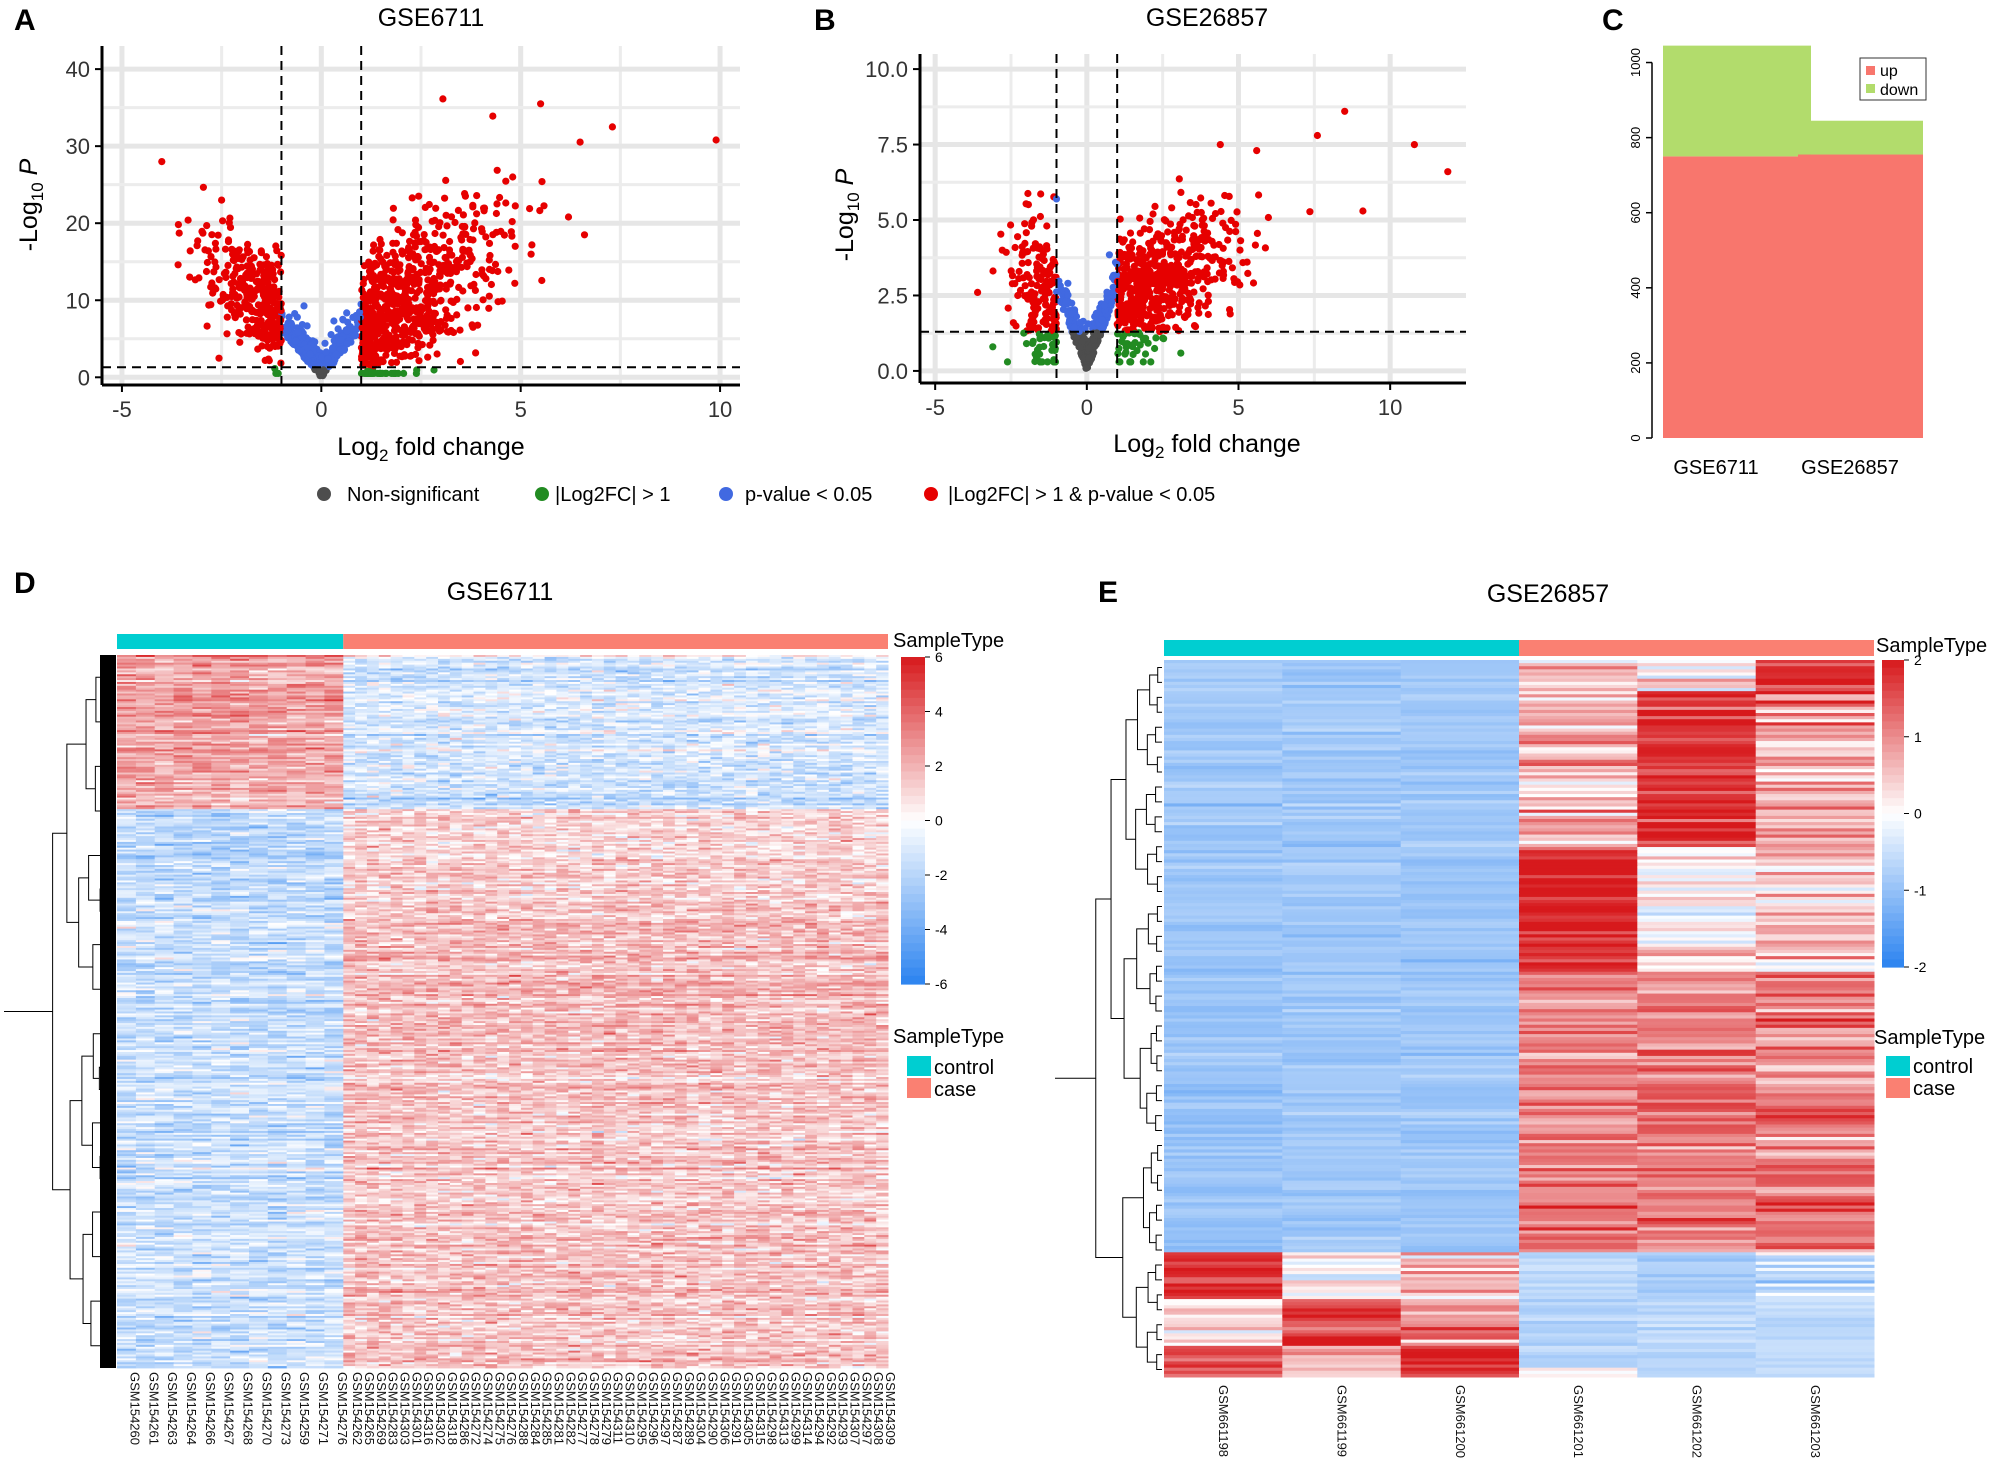 This screenshot has height=1464, width=2003. Describe the element at coordinates (25, 583) in the screenshot. I see `panel-label-d: D` at that location.